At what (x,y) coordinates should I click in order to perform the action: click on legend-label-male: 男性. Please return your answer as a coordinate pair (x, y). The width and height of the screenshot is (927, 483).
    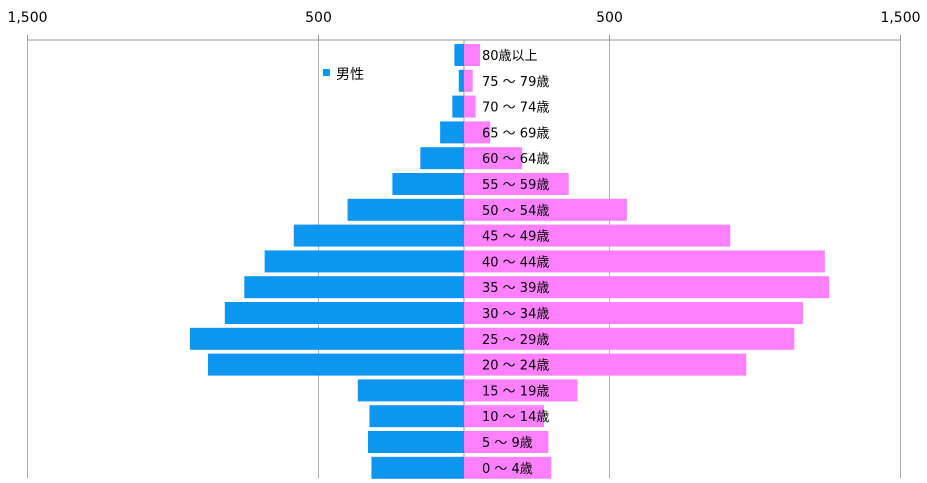
    Looking at the image, I should click on (350, 75).